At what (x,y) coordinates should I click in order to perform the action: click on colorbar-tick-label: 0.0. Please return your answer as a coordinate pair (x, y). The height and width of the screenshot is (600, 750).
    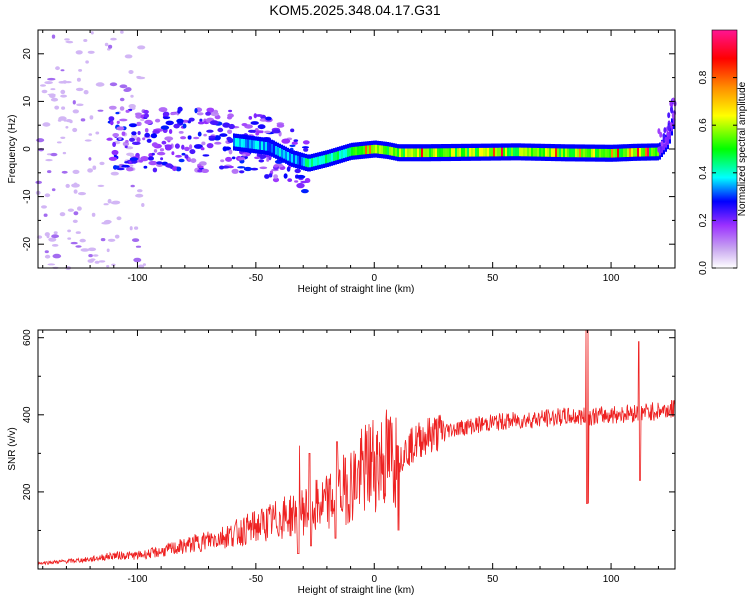
    Looking at the image, I should click on (703, 268).